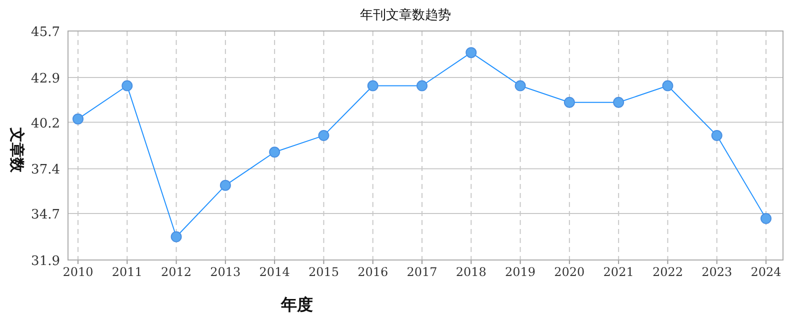 This screenshot has height=330, width=790. Describe the element at coordinates (422, 272) in the screenshot. I see `x-tick-label: 2017` at that location.